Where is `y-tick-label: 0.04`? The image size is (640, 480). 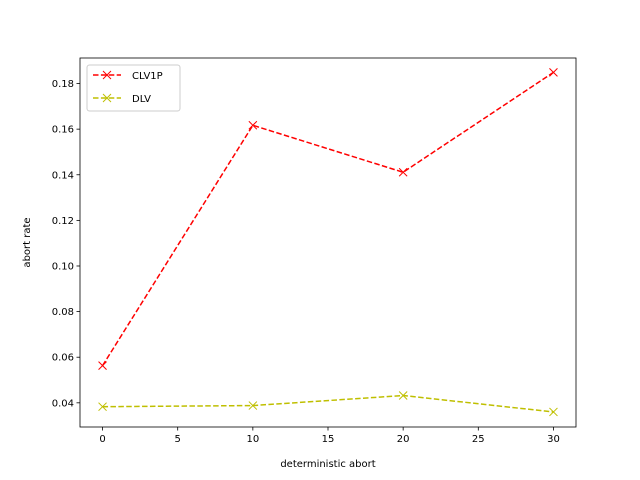 y-tick-label: 0.04 is located at coordinates (63, 403).